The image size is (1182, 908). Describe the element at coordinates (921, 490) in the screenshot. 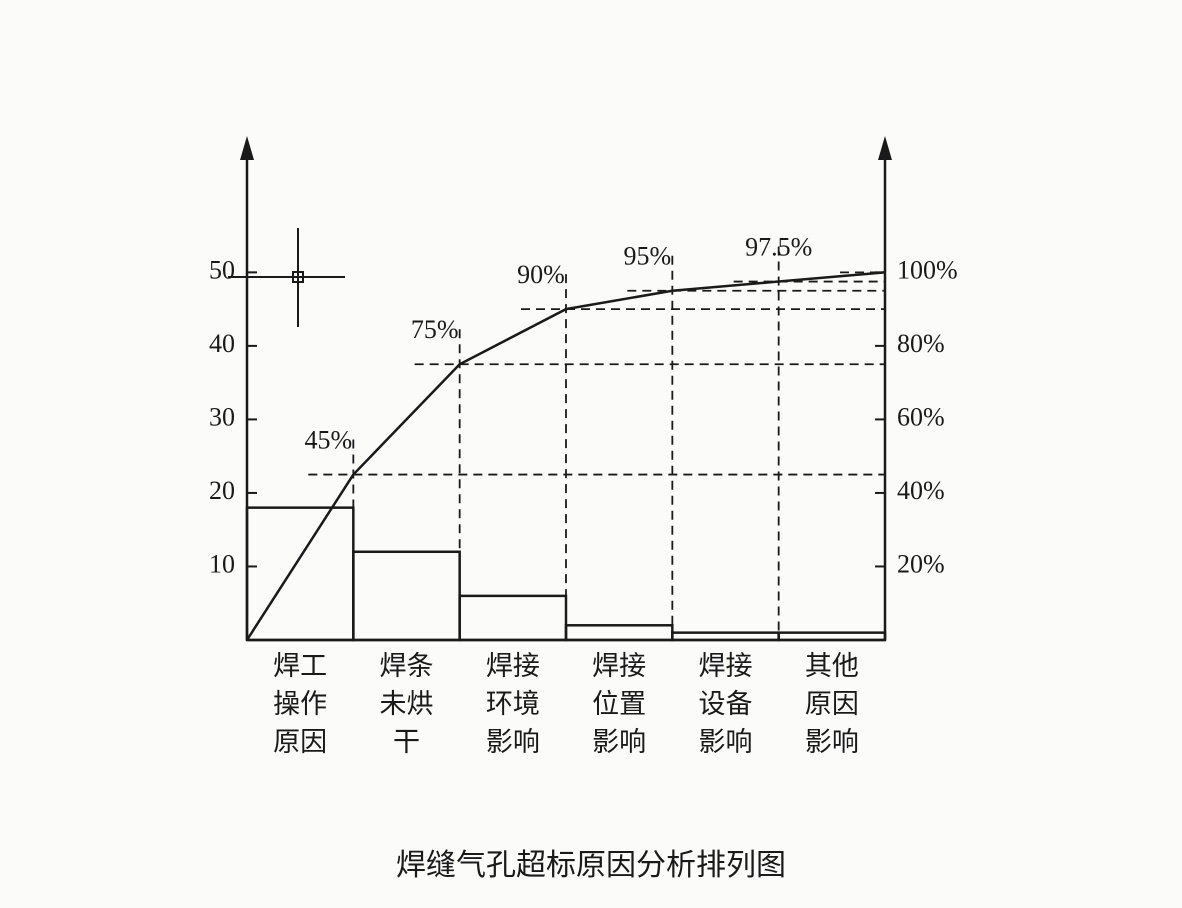

I see `y2-tick-label: 40%` at that location.